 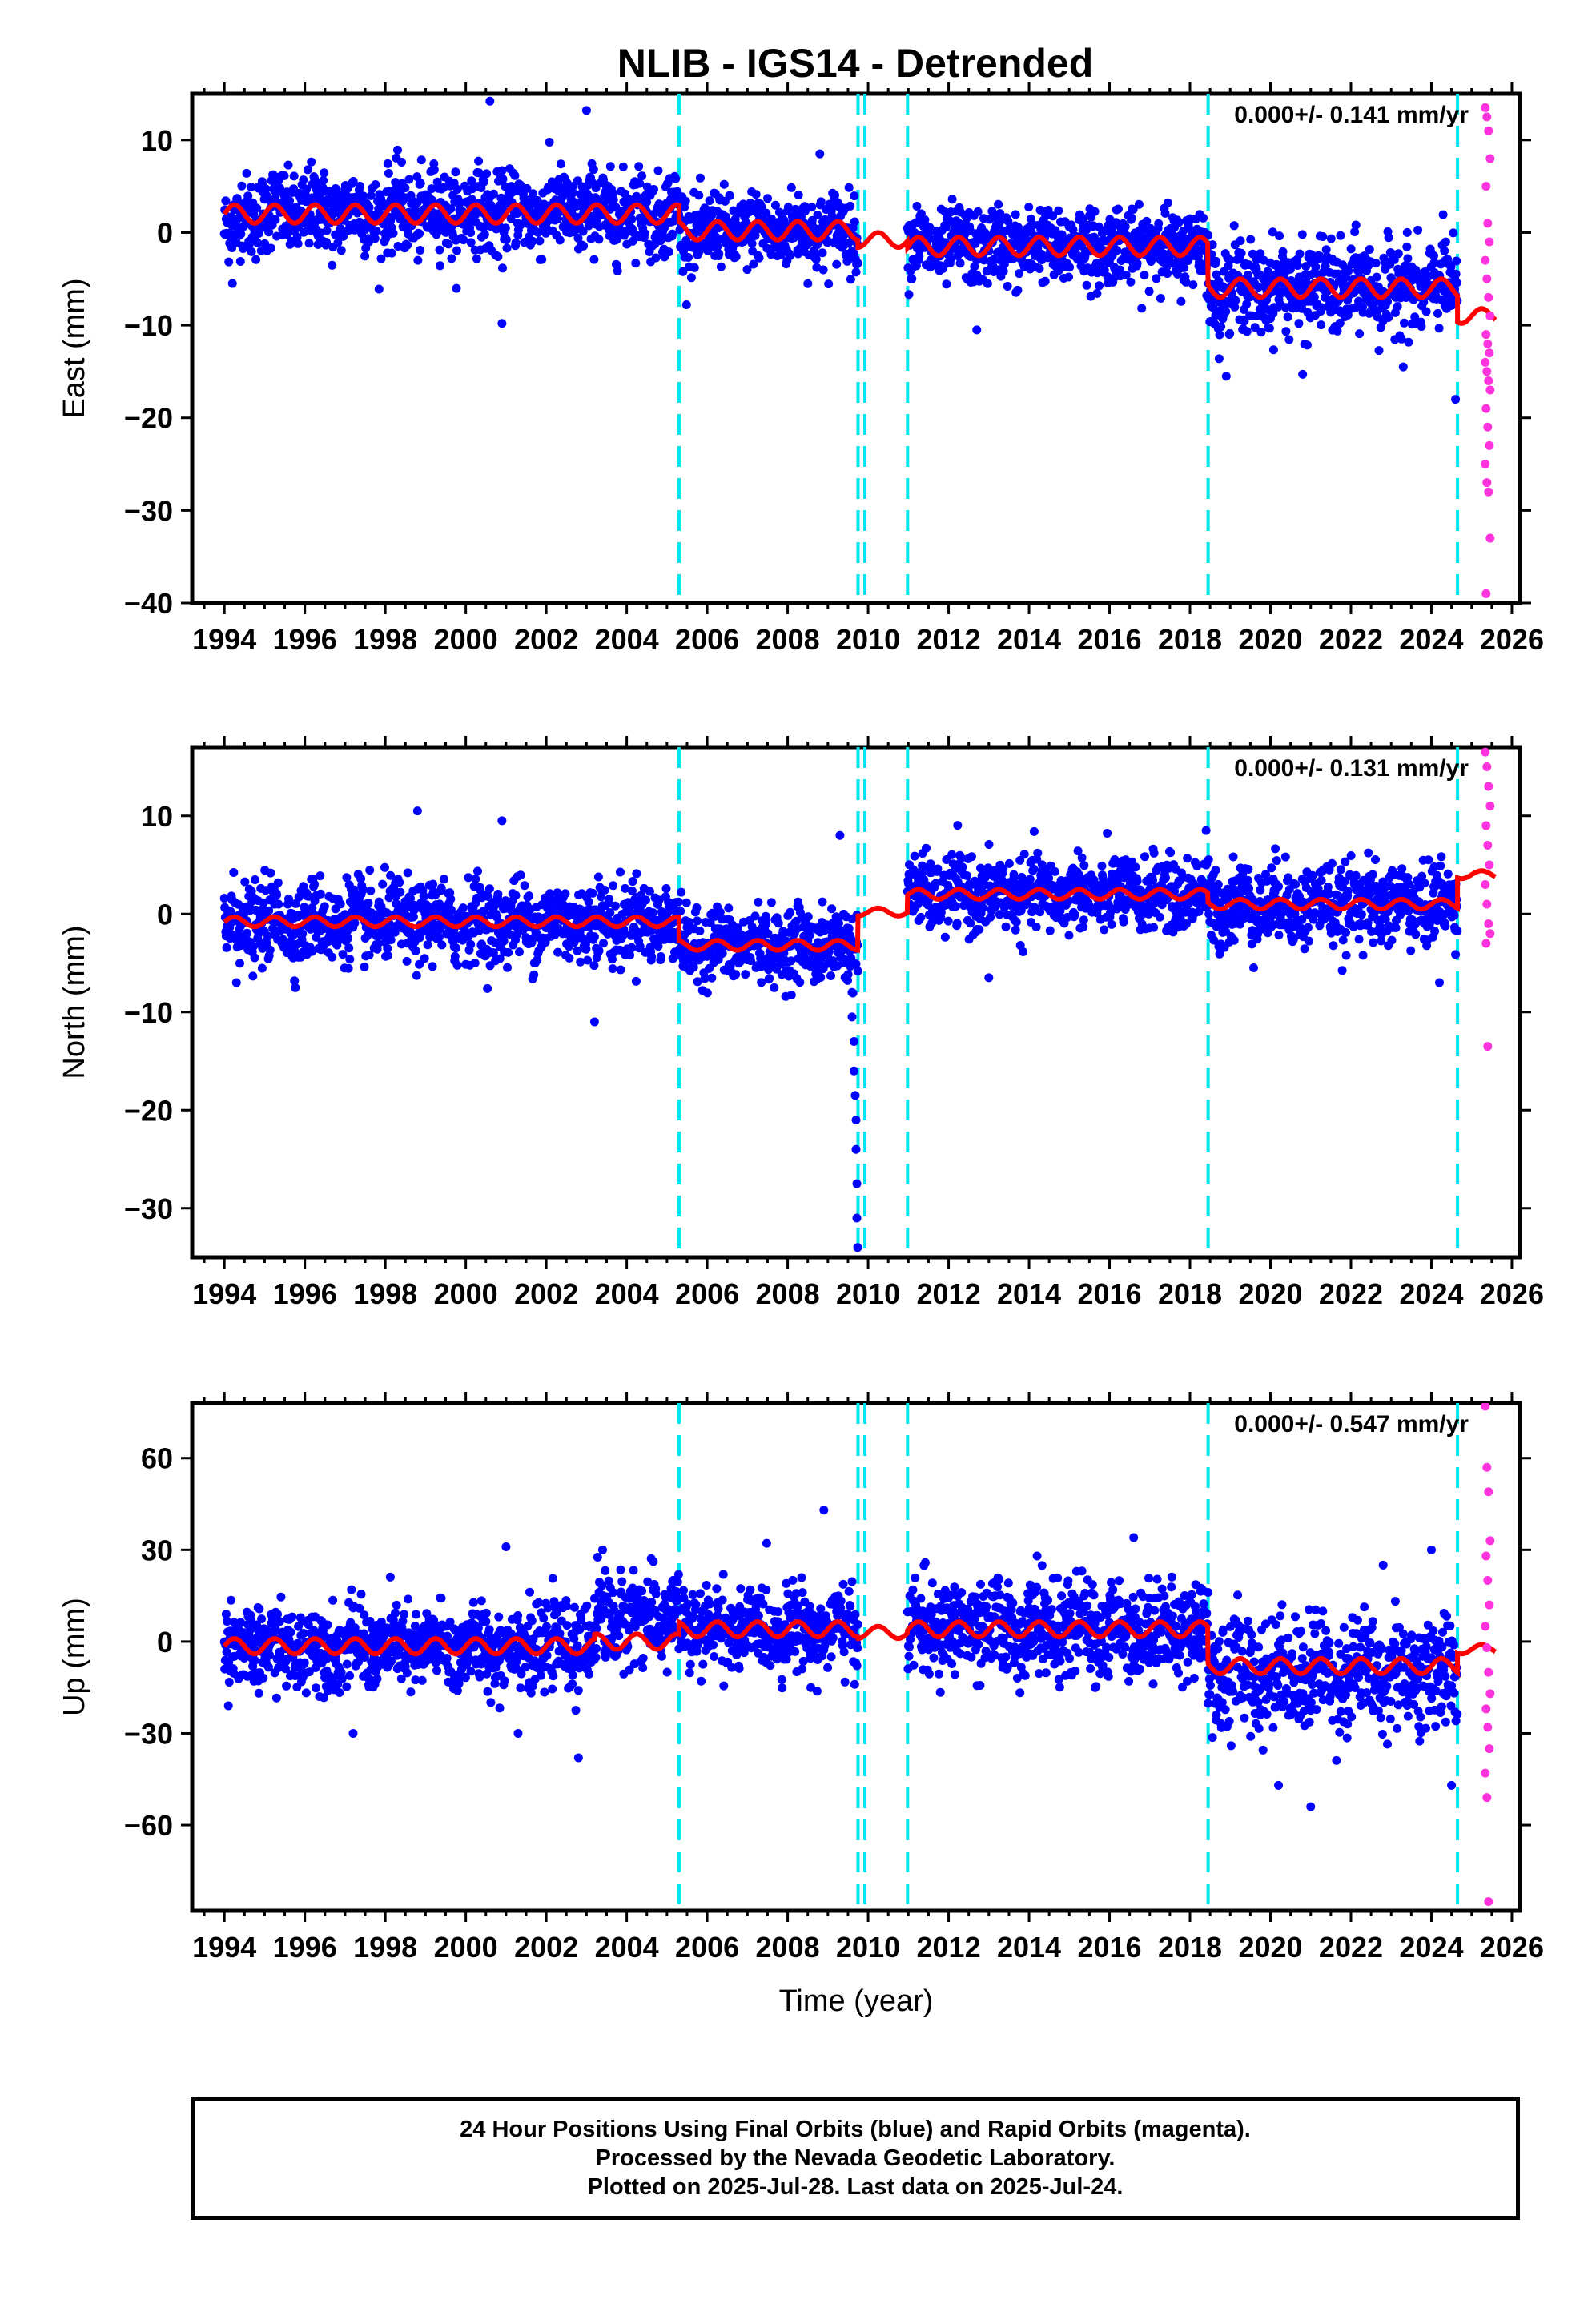 What do you see at coordinates (546, 1294) in the screenshot?
I see `north-x-tick-label: 2002` at bounding box center [546, 1294].